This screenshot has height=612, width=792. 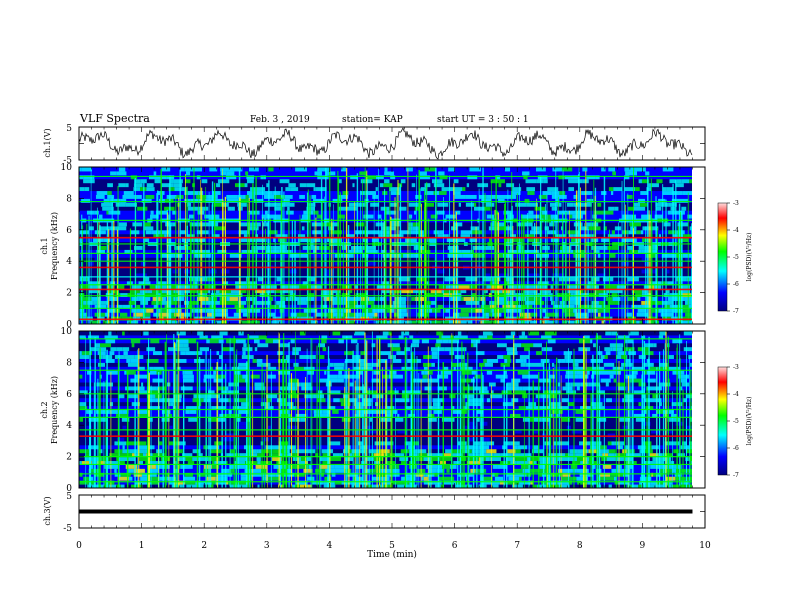 What do you see at coordinates (142, 546) in the screenshot?
I see `time-tick-label: 1` at bounding box center [142, 546].